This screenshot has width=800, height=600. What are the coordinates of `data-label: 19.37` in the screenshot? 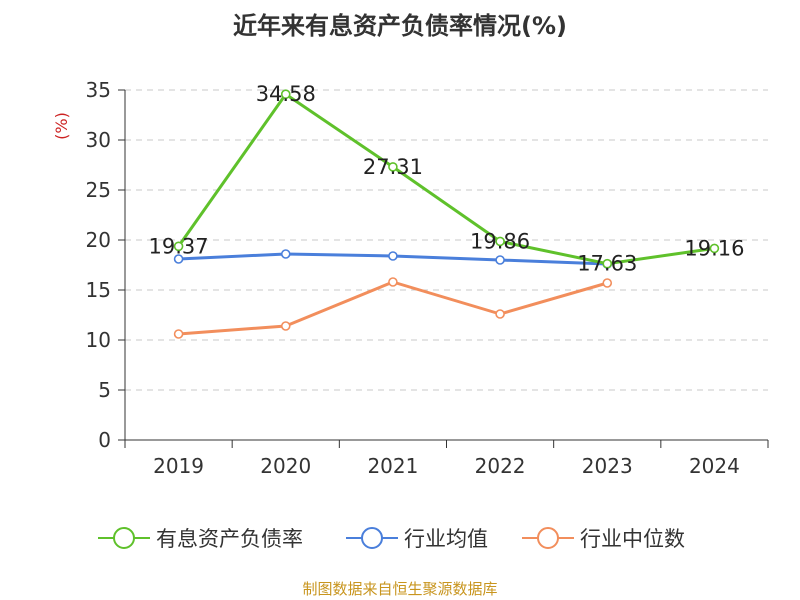 It's located at (179, 246).